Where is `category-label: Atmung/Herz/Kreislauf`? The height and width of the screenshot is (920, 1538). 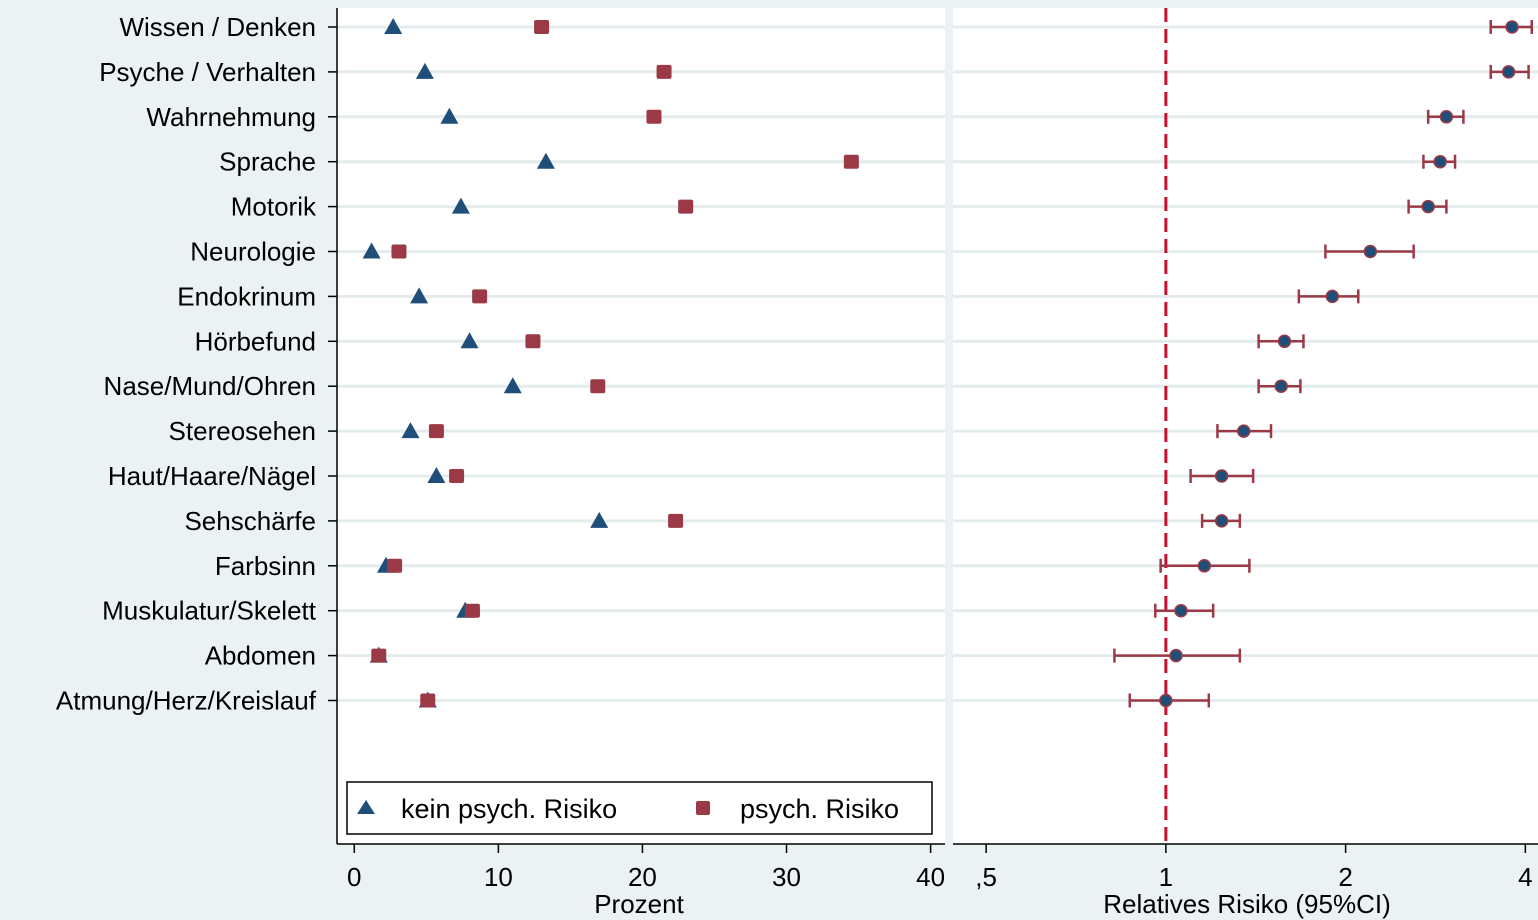 category-label: Atmung/Herz/Kreislauf is located at coordinates (186, 701).